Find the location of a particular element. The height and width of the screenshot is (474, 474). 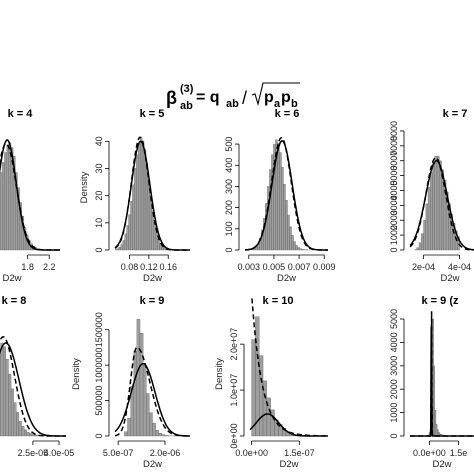

panel-title: k = 8 is located at coordinates (14, 301).